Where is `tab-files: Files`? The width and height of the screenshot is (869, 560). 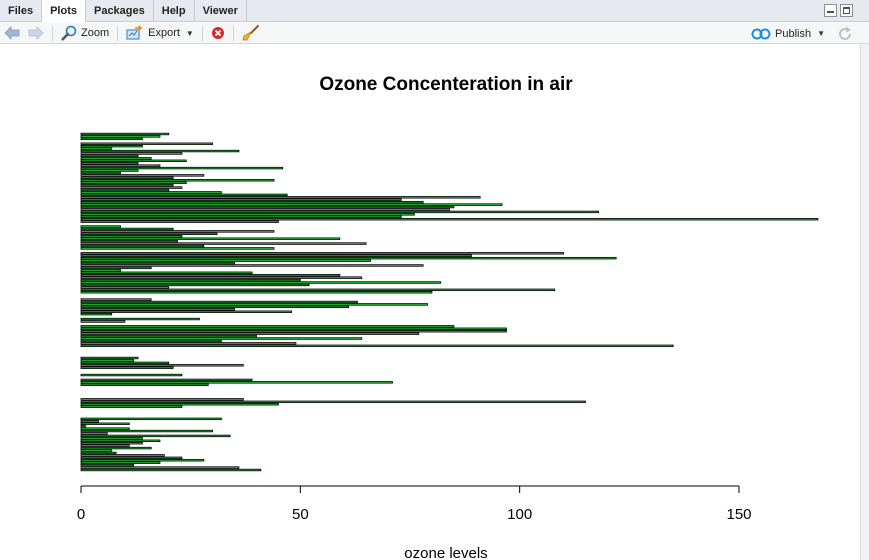
tab-files: Files is located at coordinates (21, 11).